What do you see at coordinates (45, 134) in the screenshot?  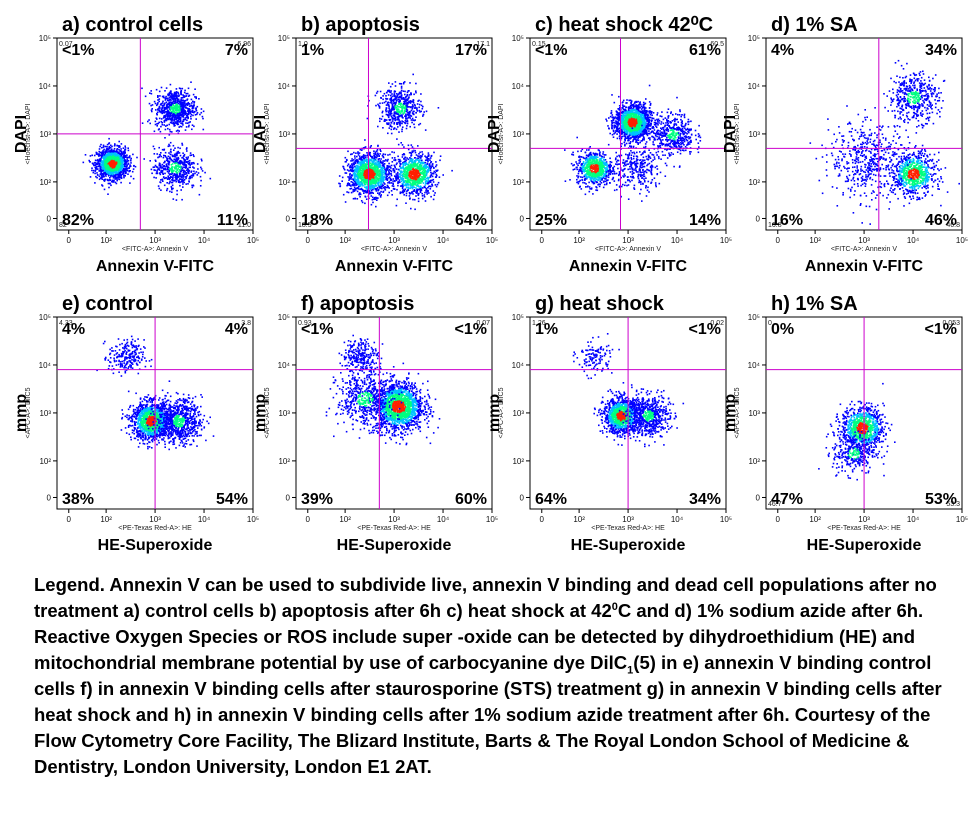 I see `y-tick-label: 10³` at bounding box center [45, 134].